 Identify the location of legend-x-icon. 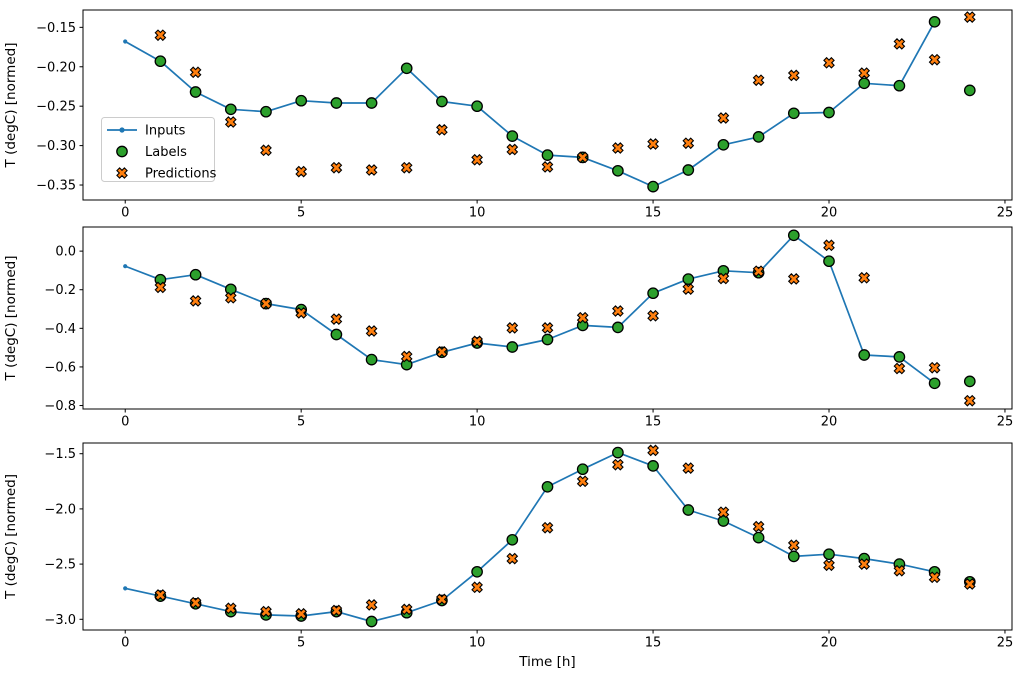
(122, 173).